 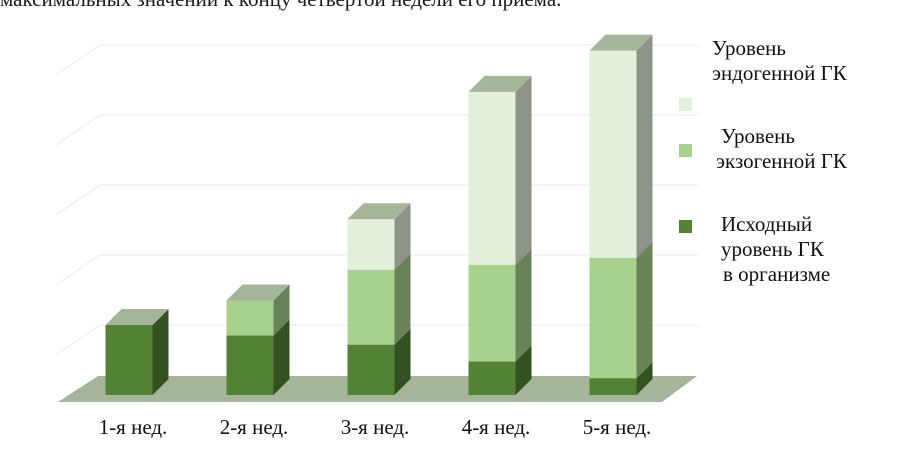 What do you see at coordinates (523, 370) in the screenshot?
I see `bar-4-series-1-side` at bounding box center [523, 370].